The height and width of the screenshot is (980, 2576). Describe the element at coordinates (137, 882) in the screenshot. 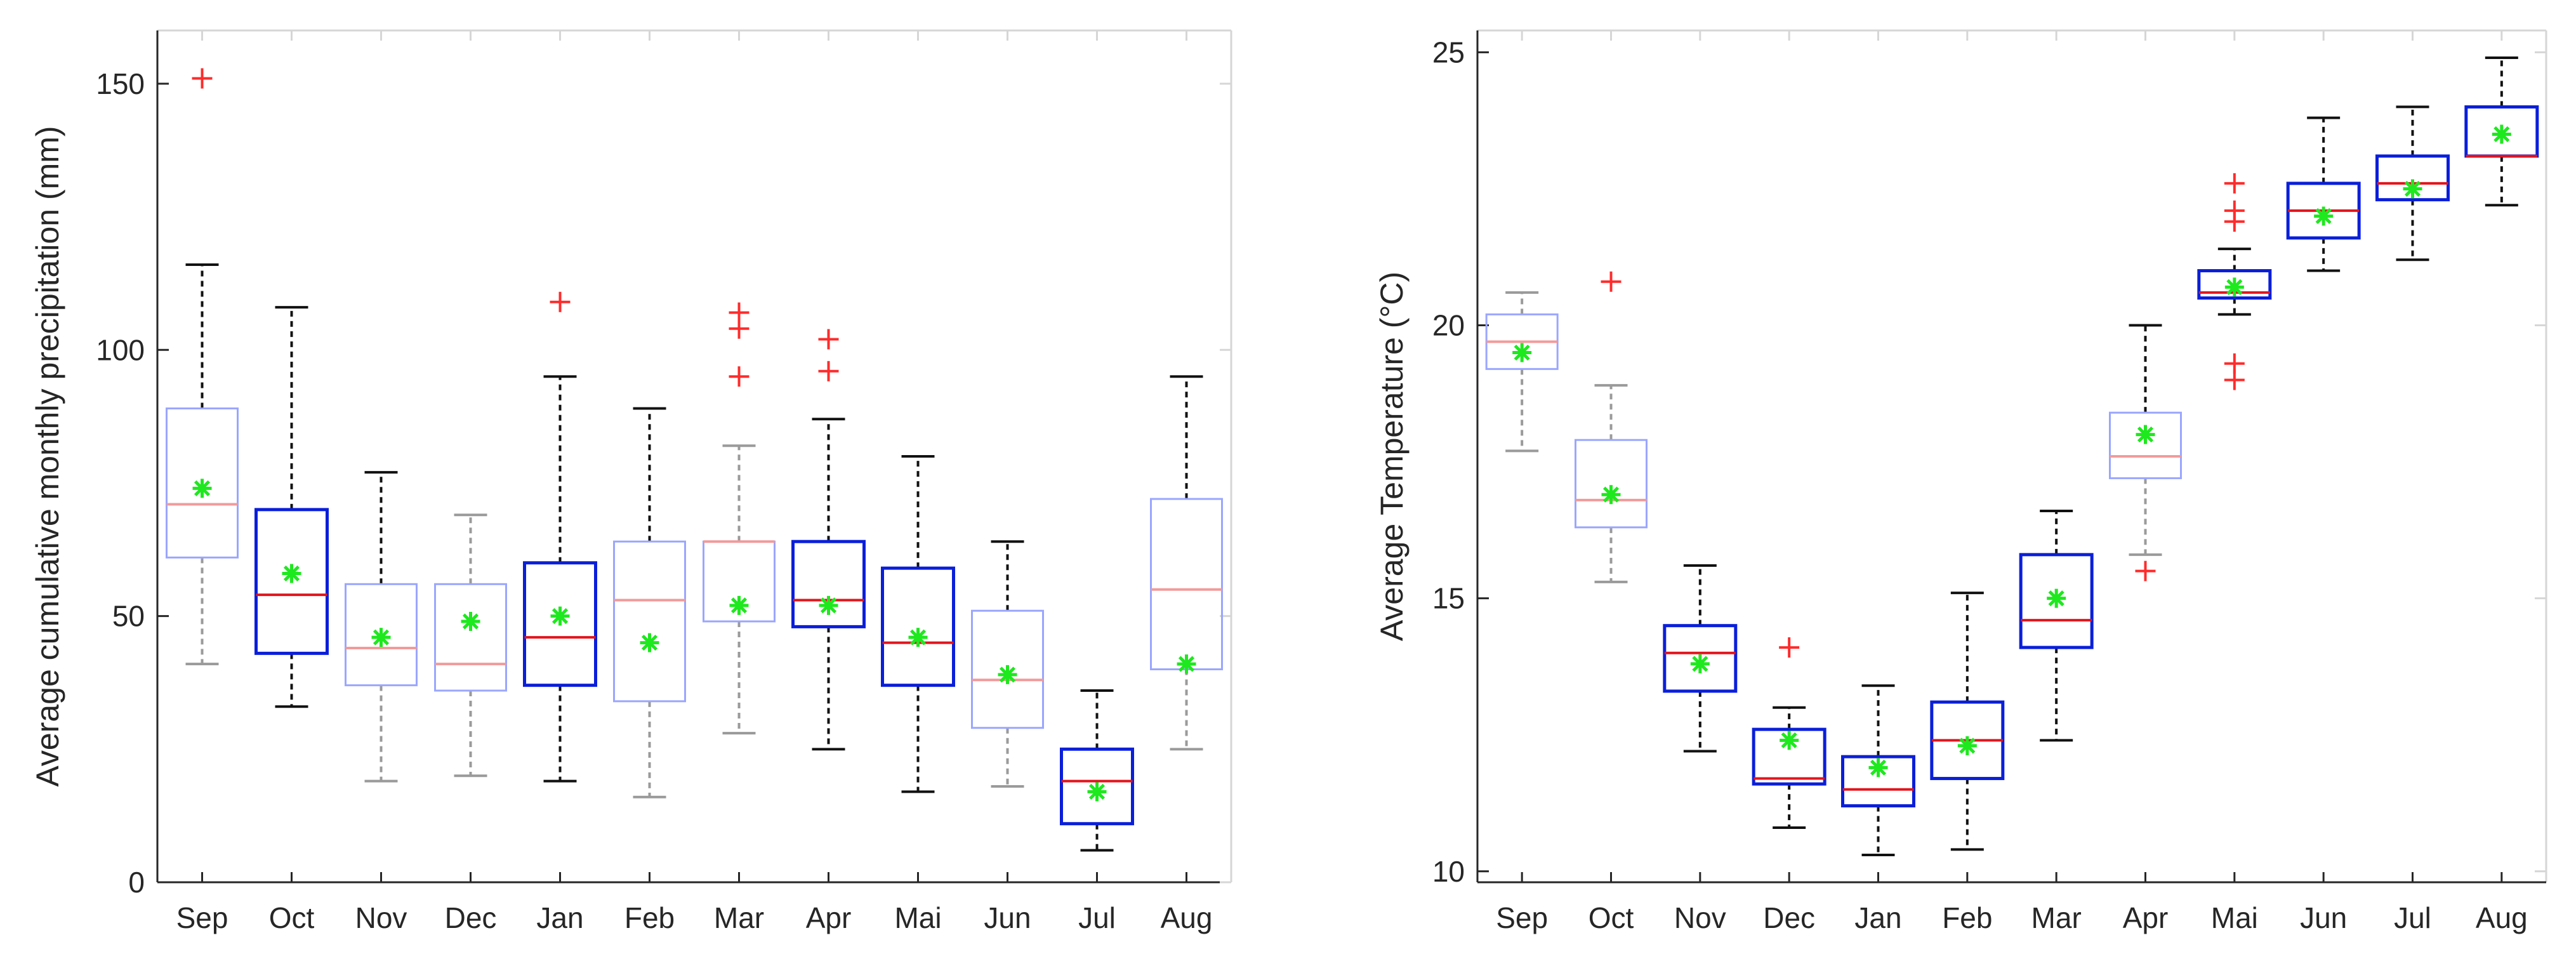

I see `y-tick-label: 0` at that location.